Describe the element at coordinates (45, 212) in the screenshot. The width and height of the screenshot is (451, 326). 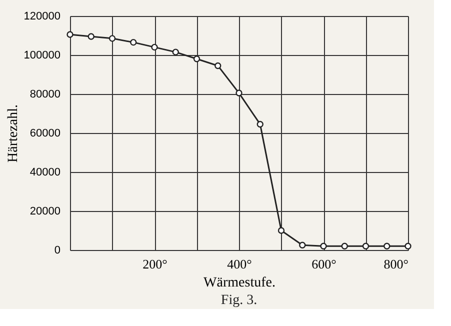
I see `y-tick-label: 20000` at that location.